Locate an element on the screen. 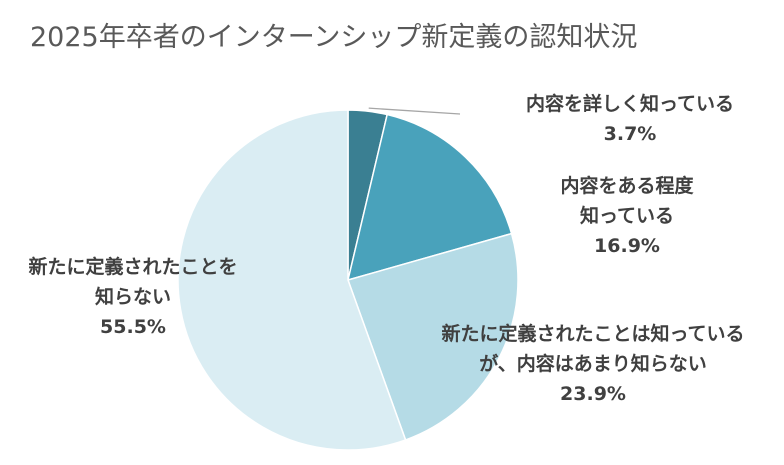 Image resolution: width=784 pixels, height=465 pixels. slice-category-label: 新たに定義されたことは知っている is located at coordinates (592, 333).